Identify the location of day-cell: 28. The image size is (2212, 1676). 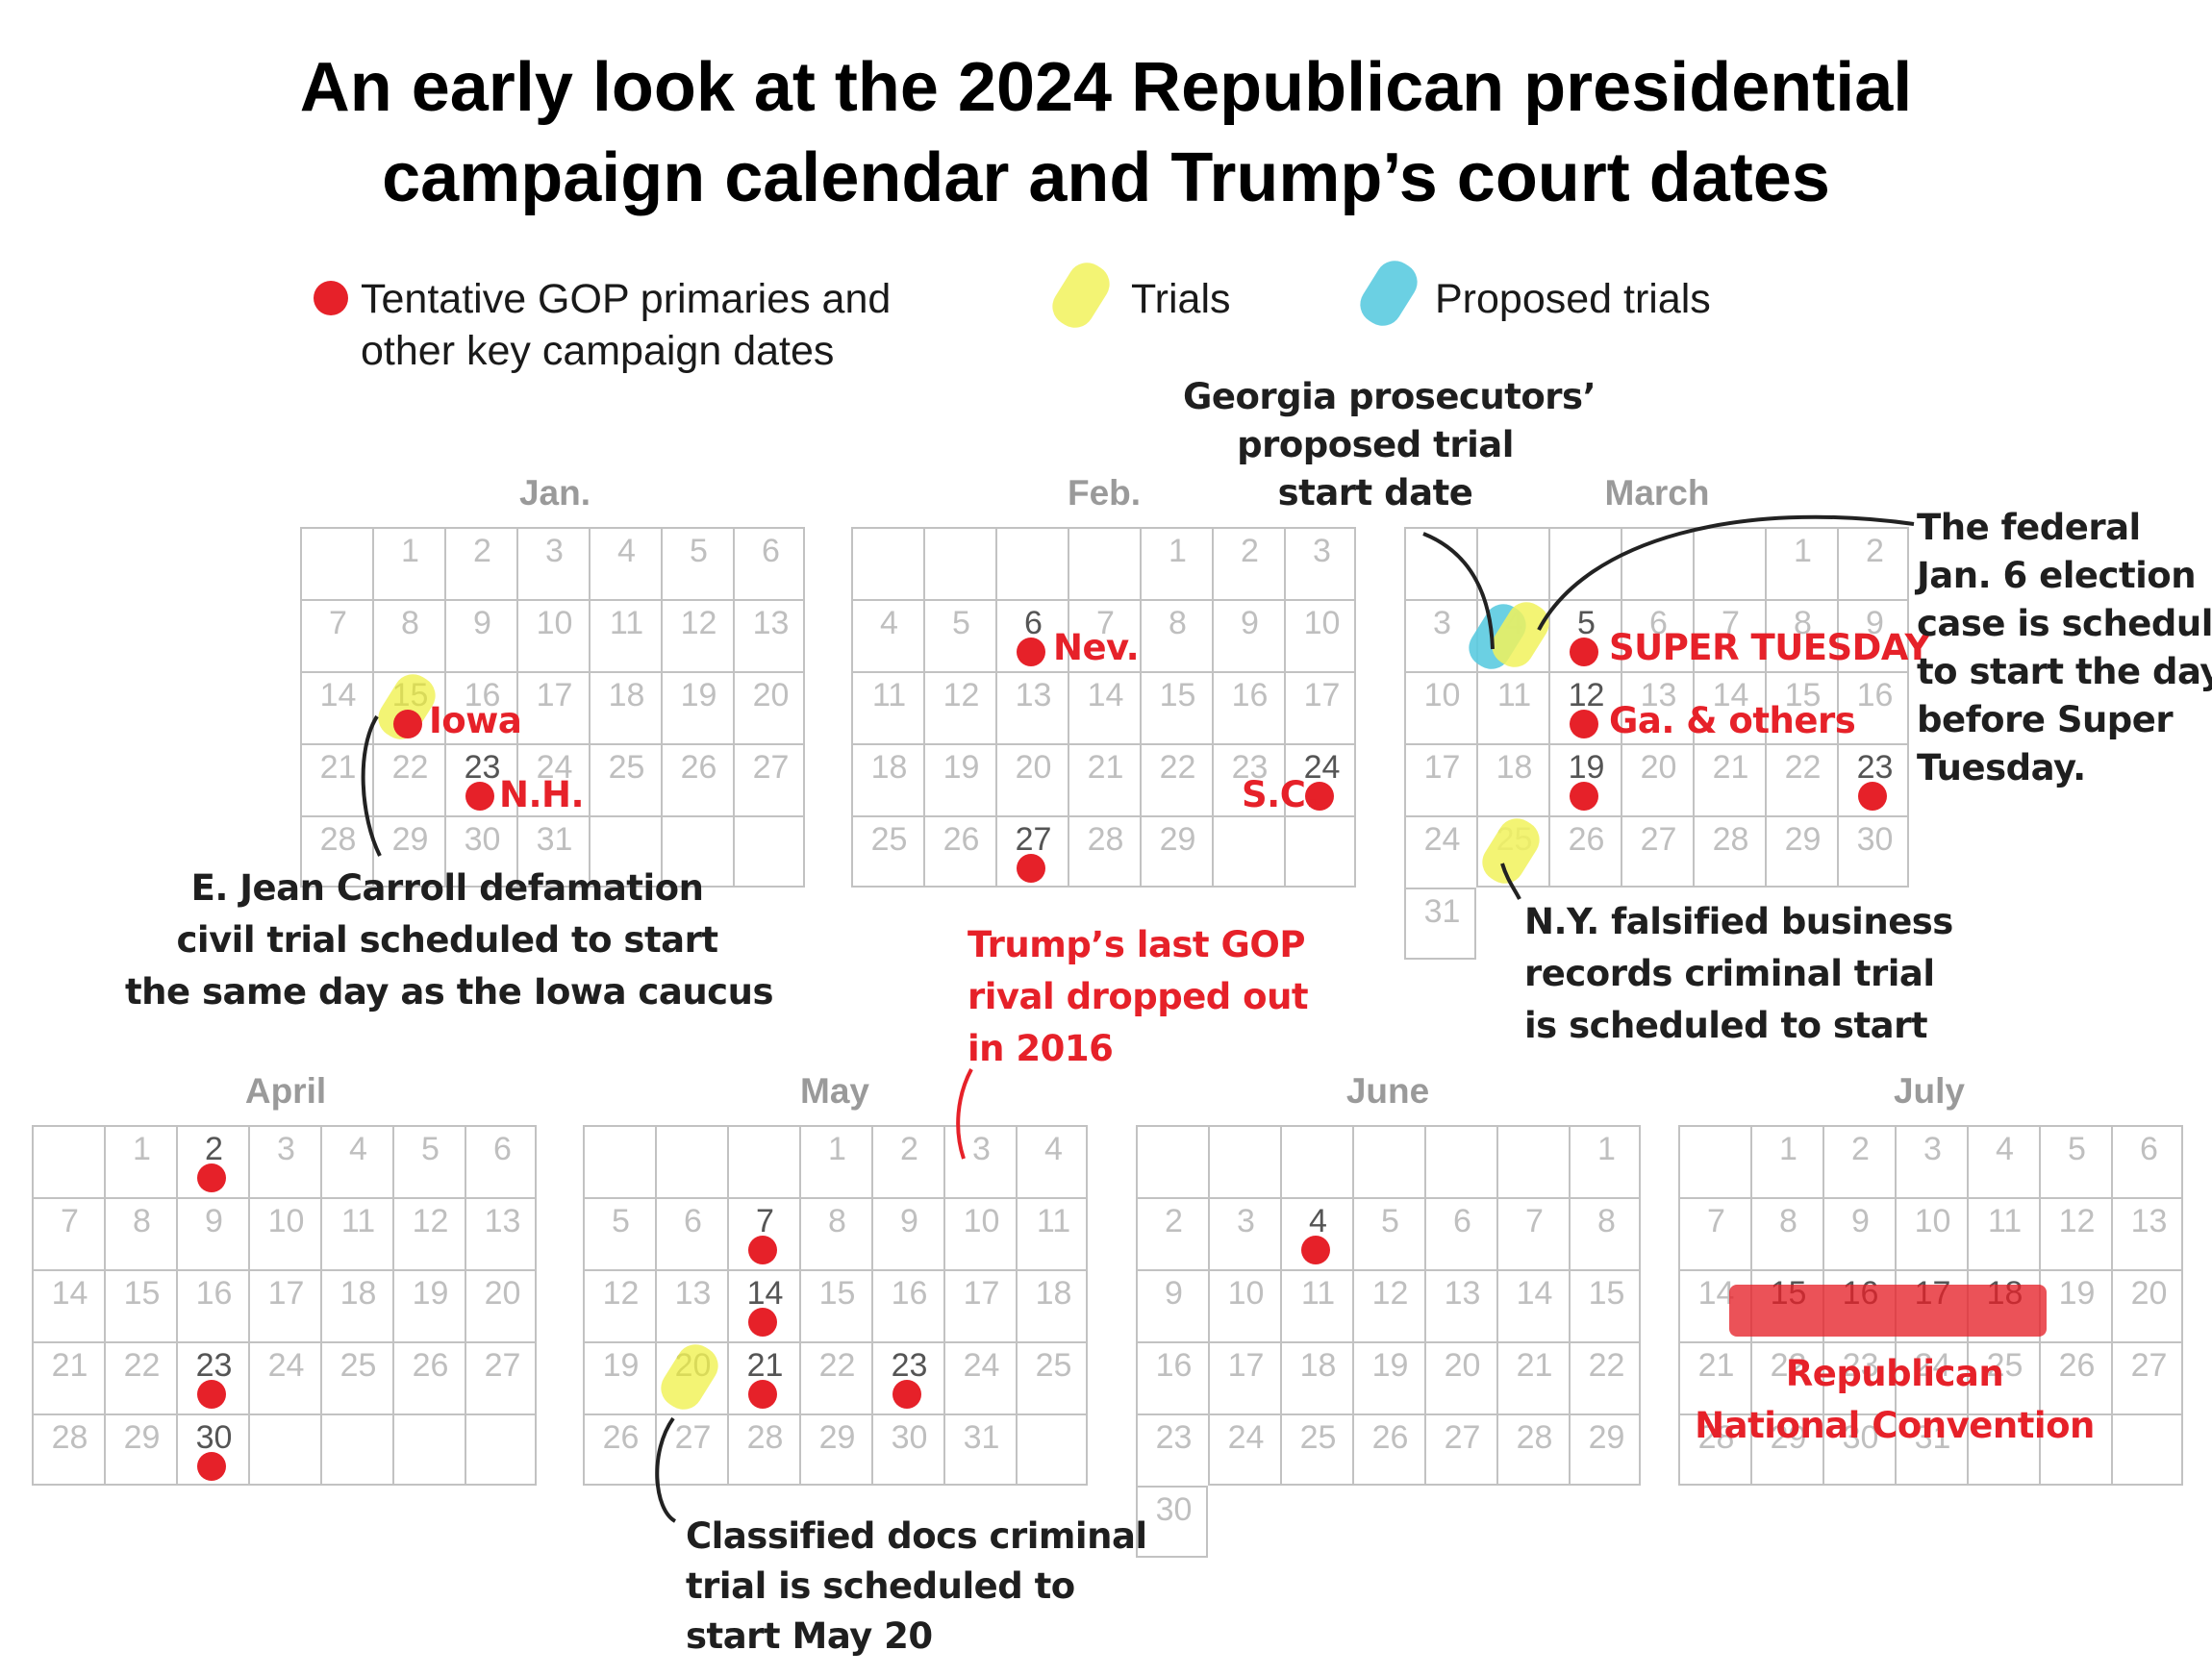
(1714, 1450).